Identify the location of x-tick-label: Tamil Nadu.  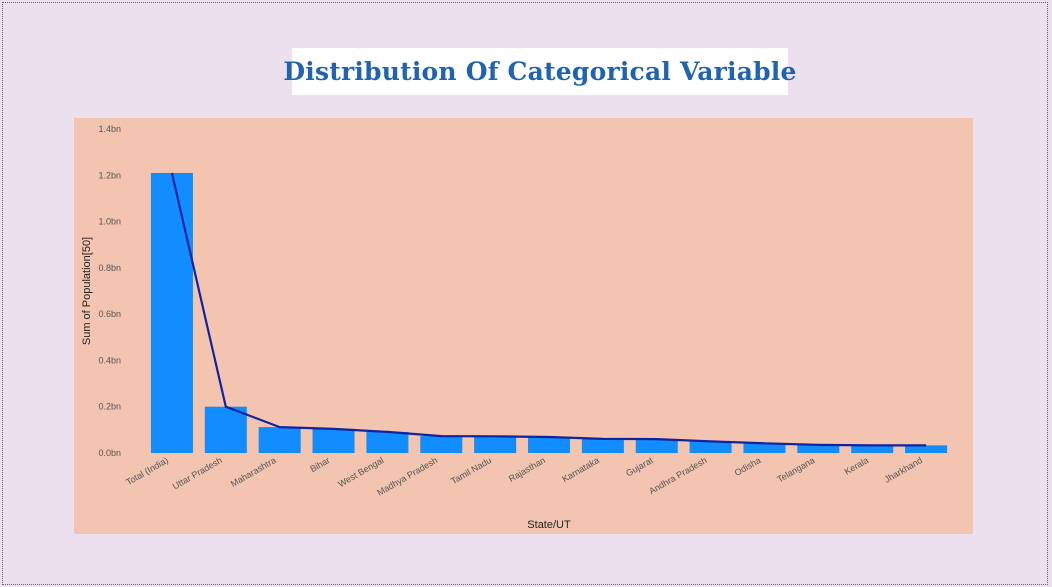
(471, 470).